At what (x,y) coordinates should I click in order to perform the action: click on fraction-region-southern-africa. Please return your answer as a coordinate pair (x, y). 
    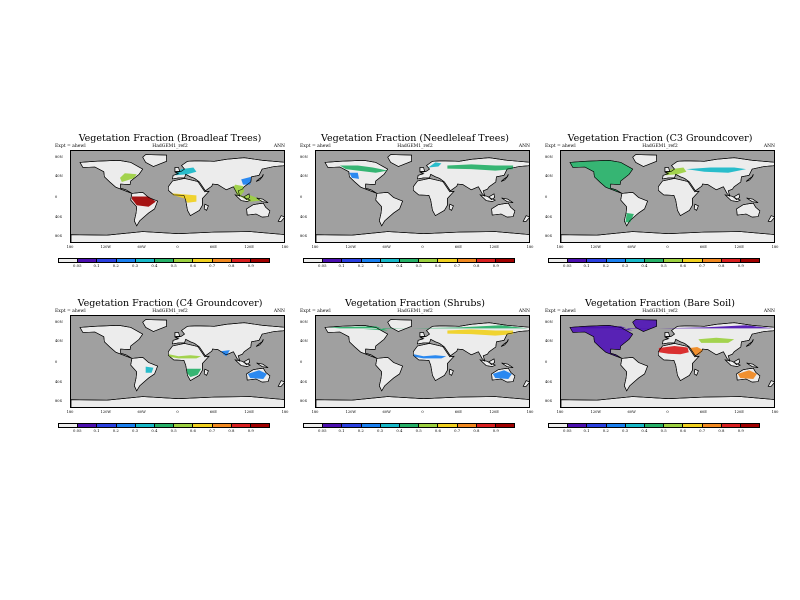
    Looking at the image, I should click on (194, 372).